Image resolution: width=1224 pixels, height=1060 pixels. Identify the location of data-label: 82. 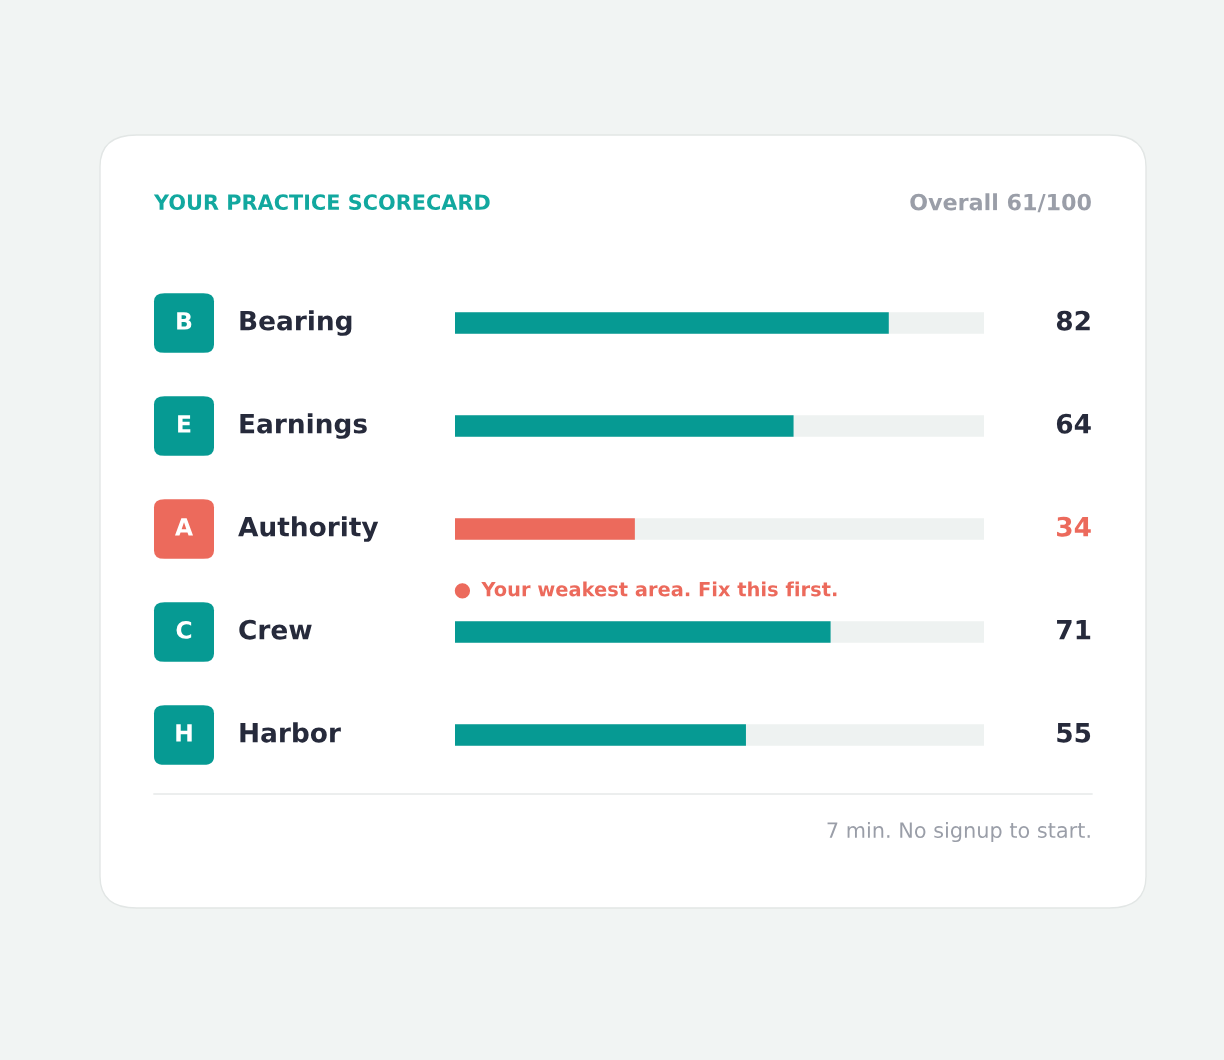
(1073, 320).